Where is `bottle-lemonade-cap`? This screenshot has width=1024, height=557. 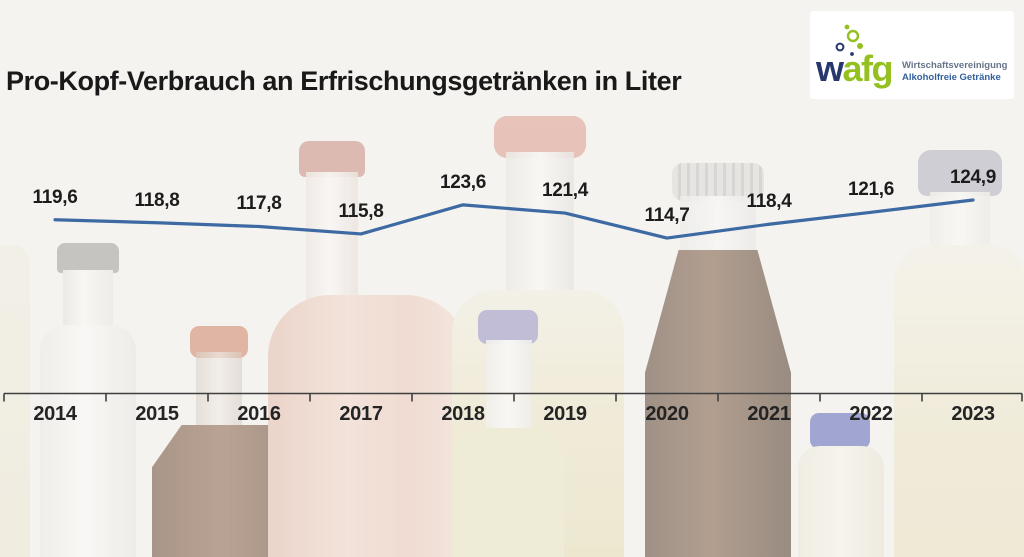
bottle-lemonade-cap is located at coordinates (540, 137).